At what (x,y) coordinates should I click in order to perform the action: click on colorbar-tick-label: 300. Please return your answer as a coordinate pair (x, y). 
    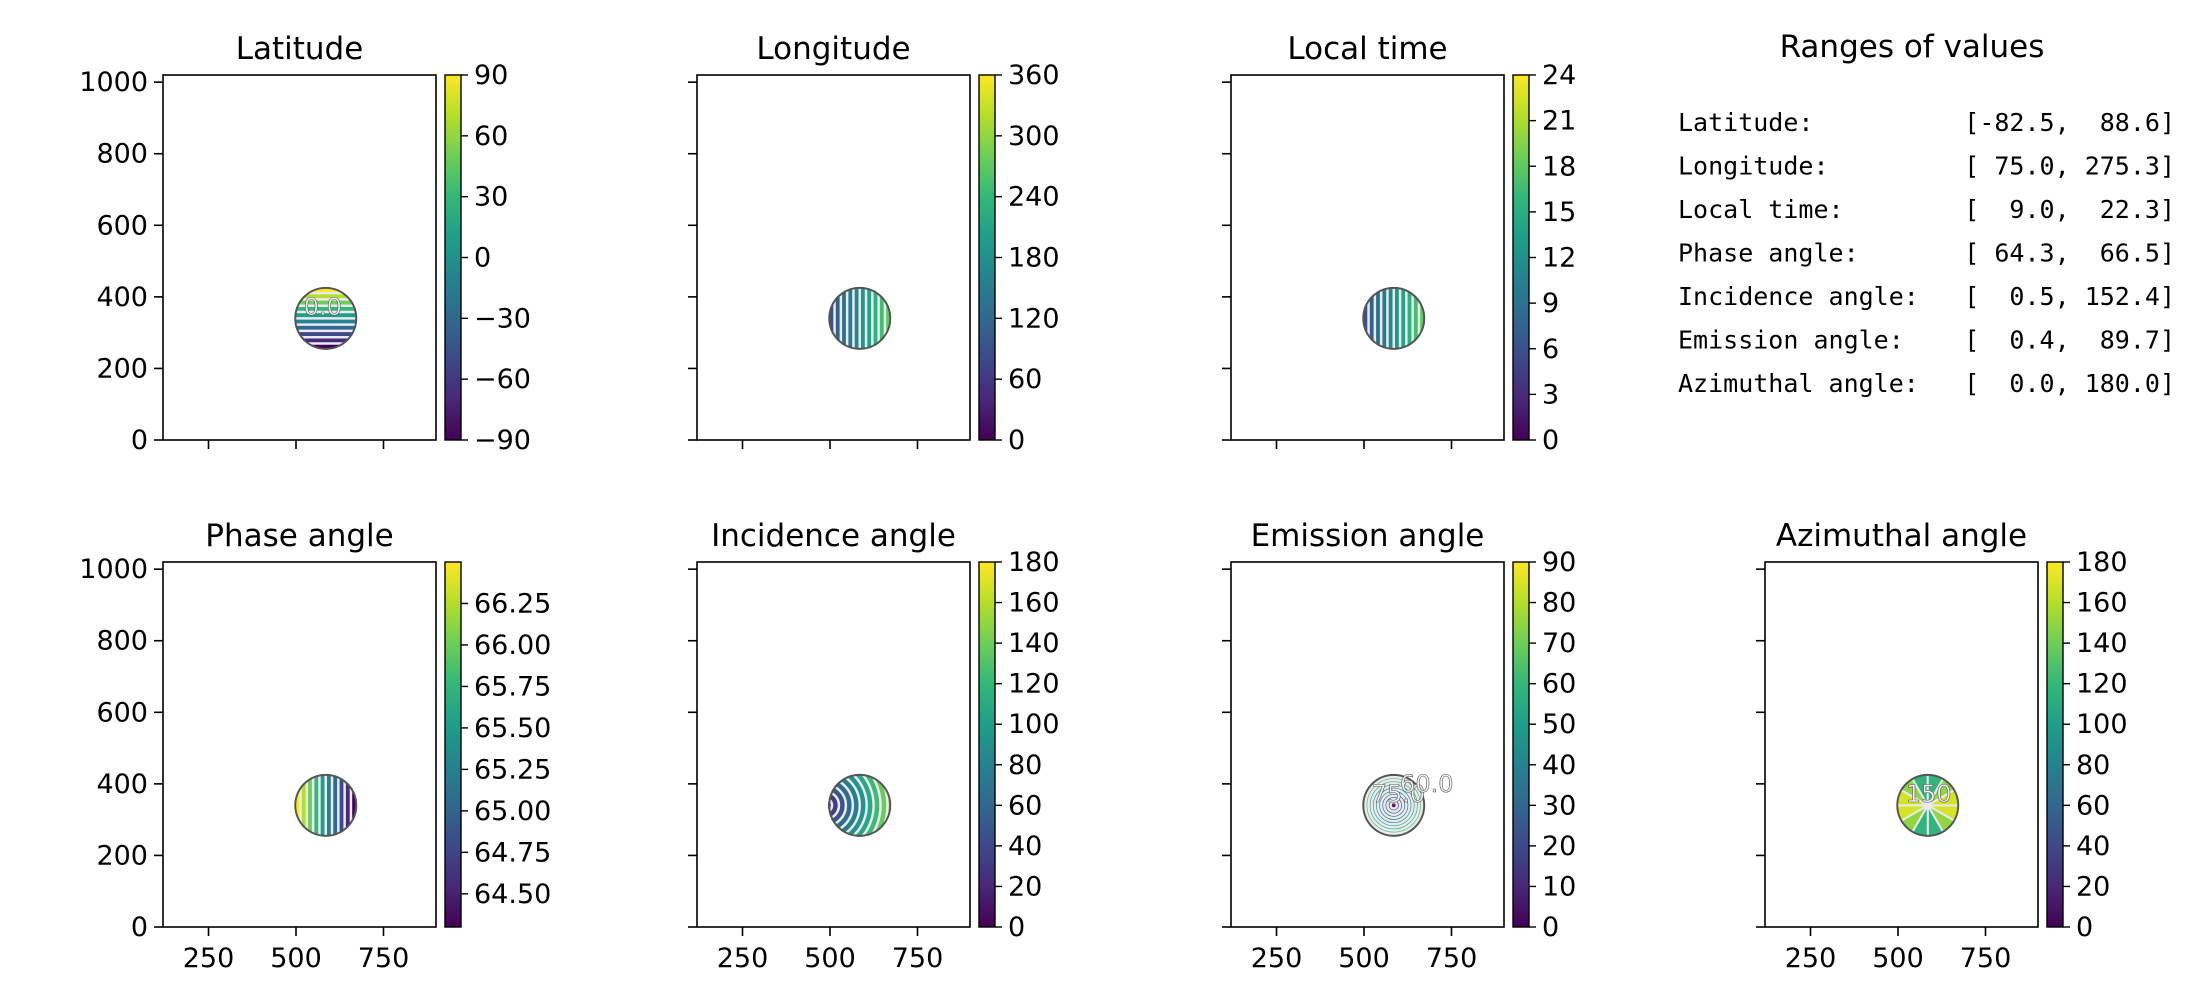
    Looking at the image, I should click on (1034, 136).